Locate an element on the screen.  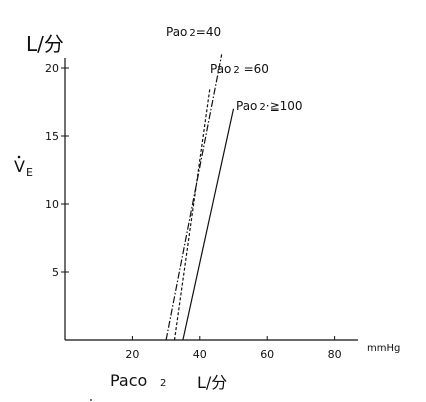
y-axis-symbol: V E is located at coordinates (23, 167).